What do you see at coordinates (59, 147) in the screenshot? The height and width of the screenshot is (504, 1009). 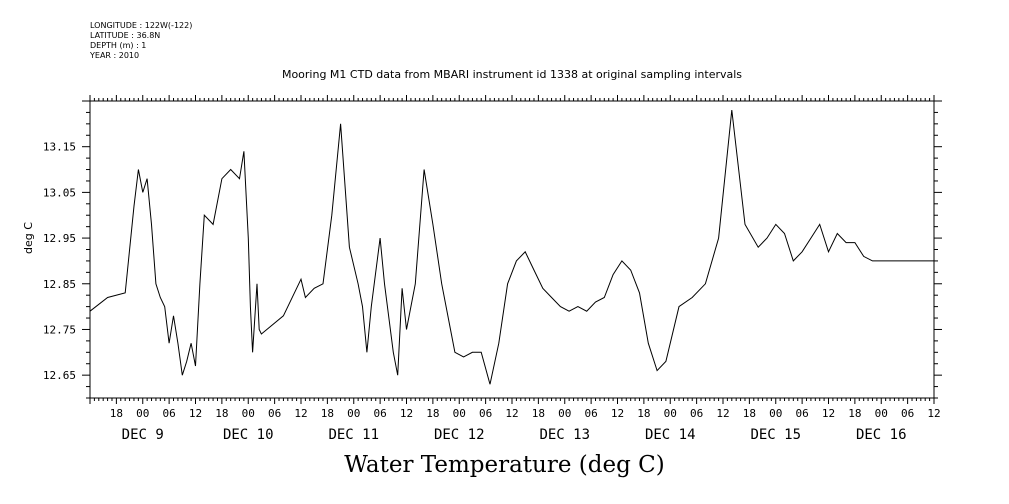 I see `y-tick-label: 13.15` at bounding box center [59, 147].